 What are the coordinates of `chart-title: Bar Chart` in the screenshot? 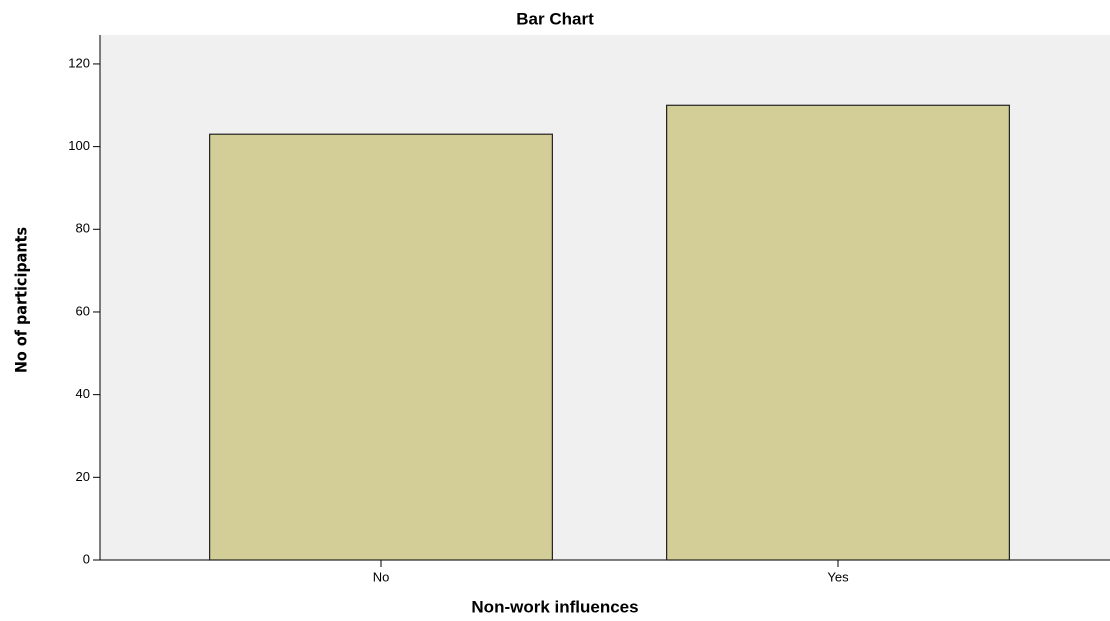 It's located at (555, 18).